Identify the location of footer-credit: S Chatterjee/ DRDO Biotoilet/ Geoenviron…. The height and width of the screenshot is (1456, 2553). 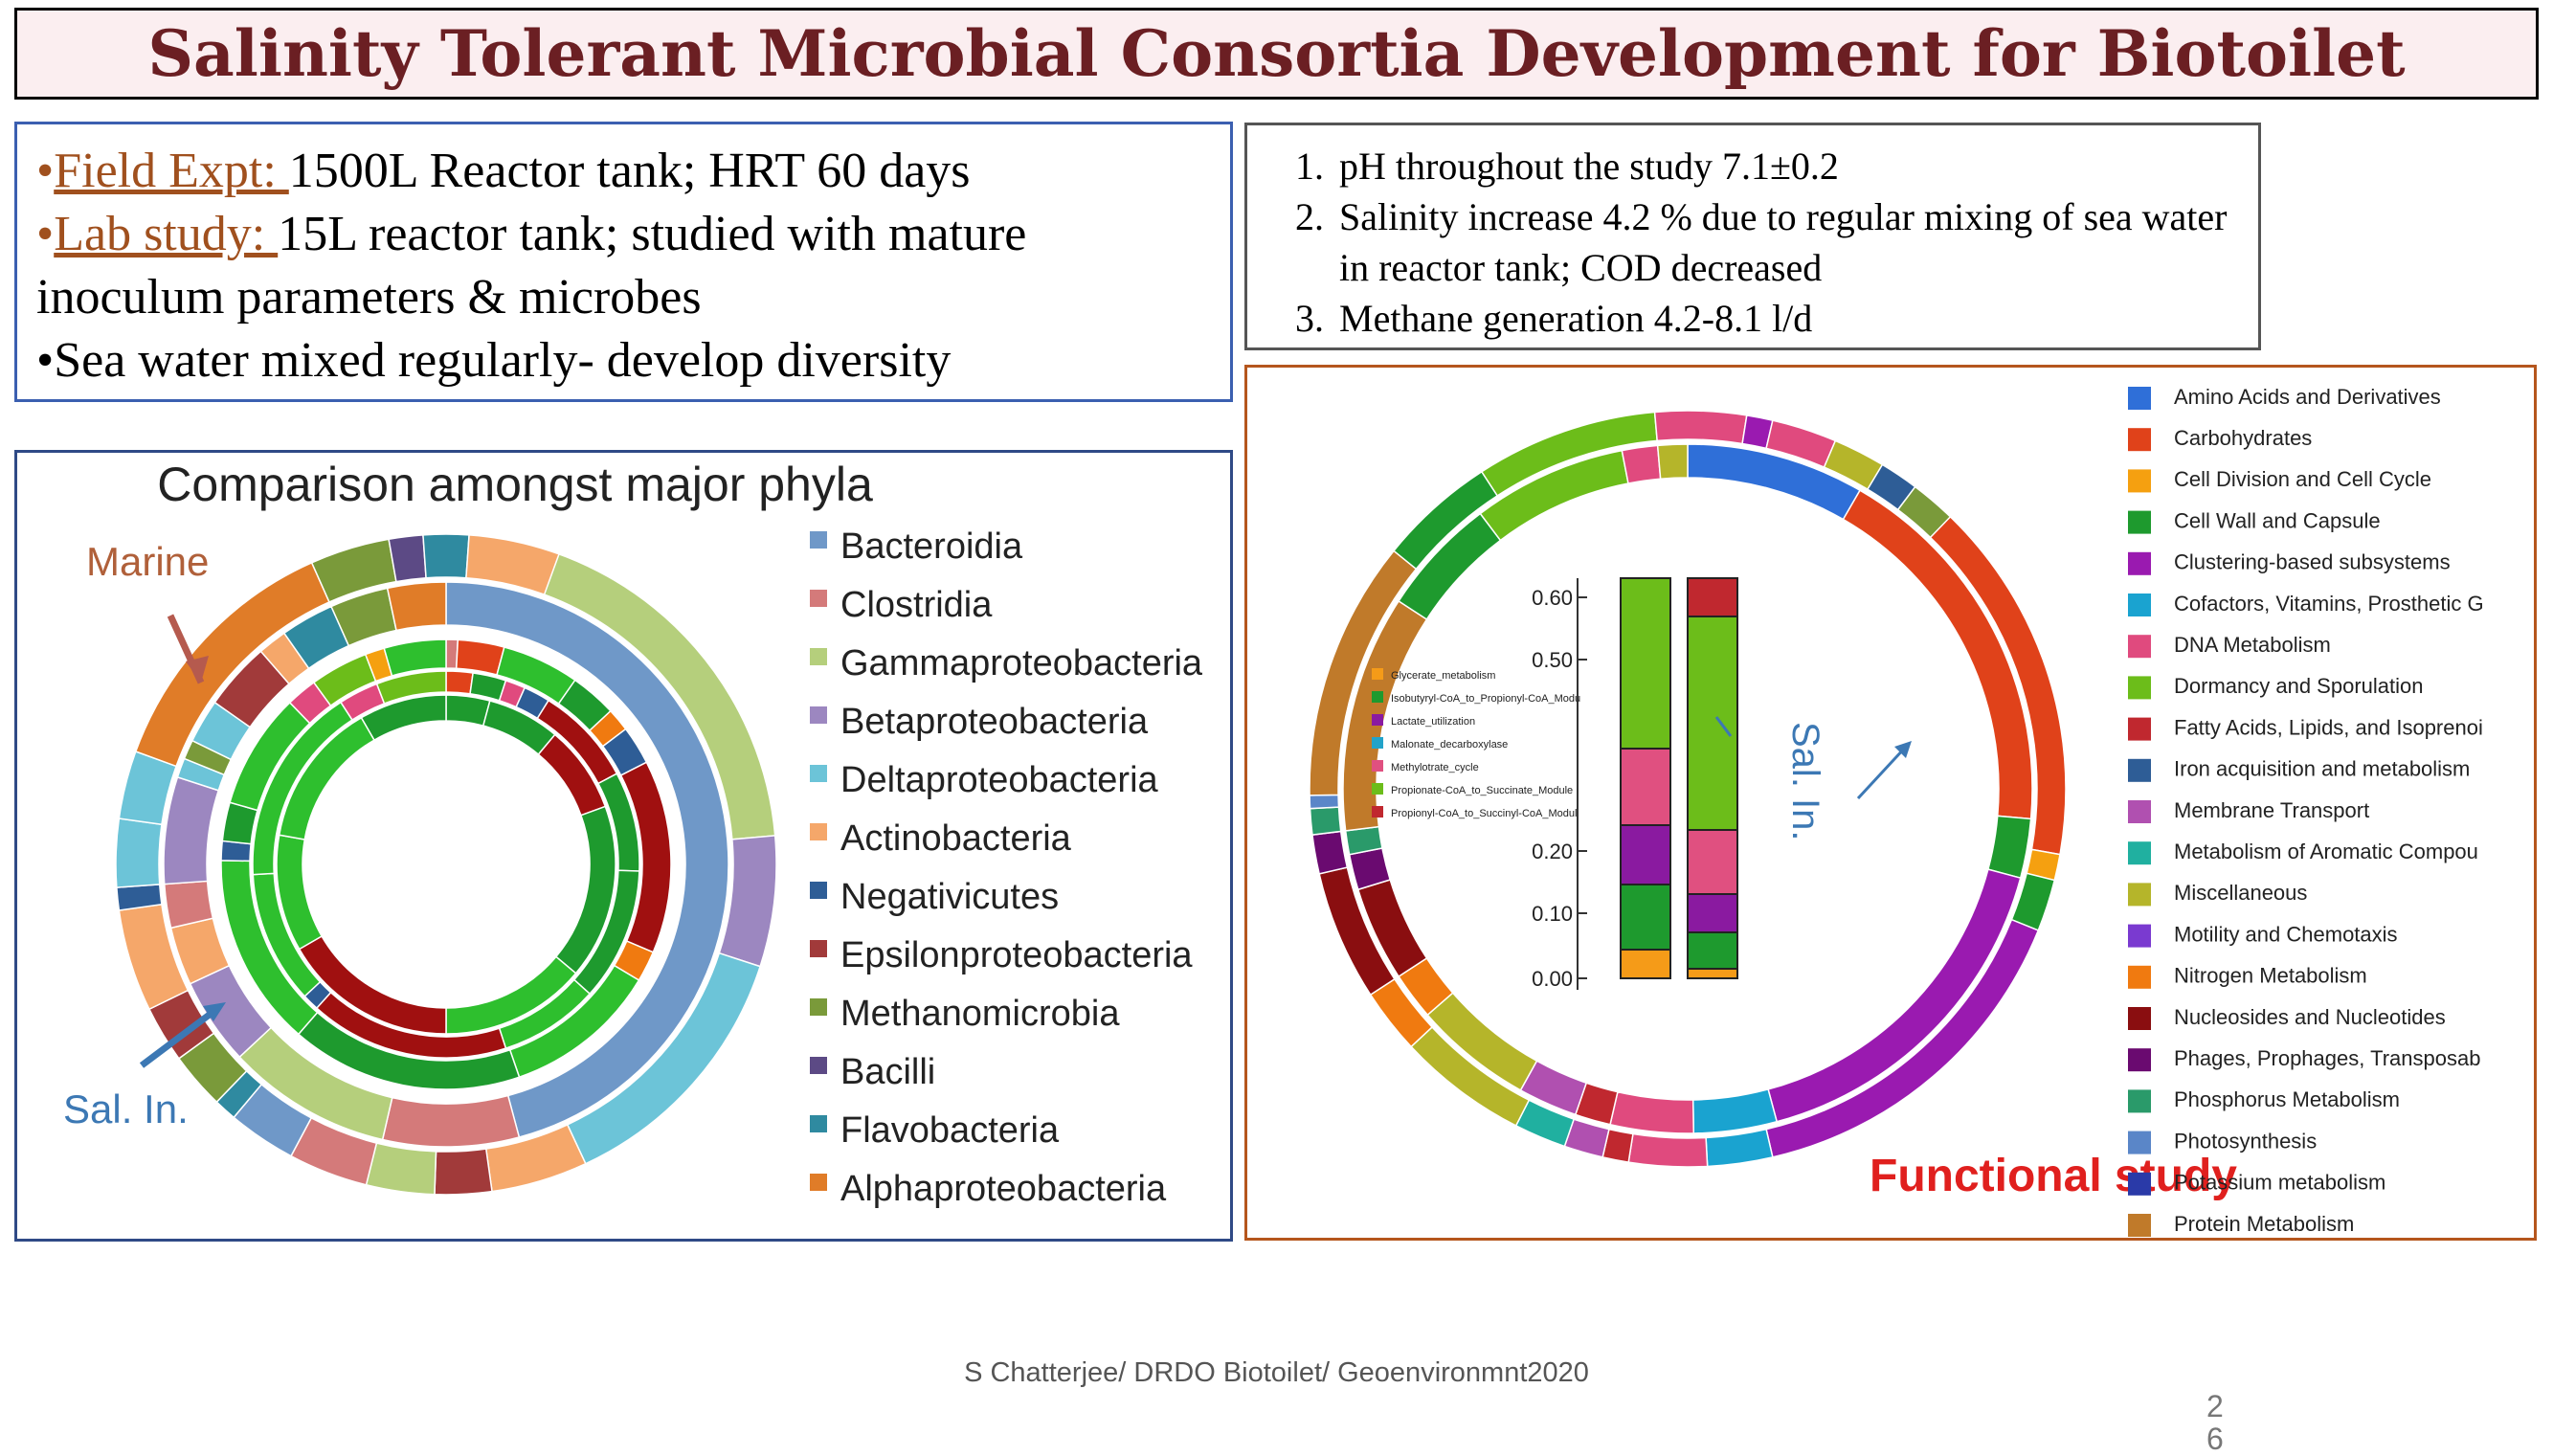
(1276, 1373).